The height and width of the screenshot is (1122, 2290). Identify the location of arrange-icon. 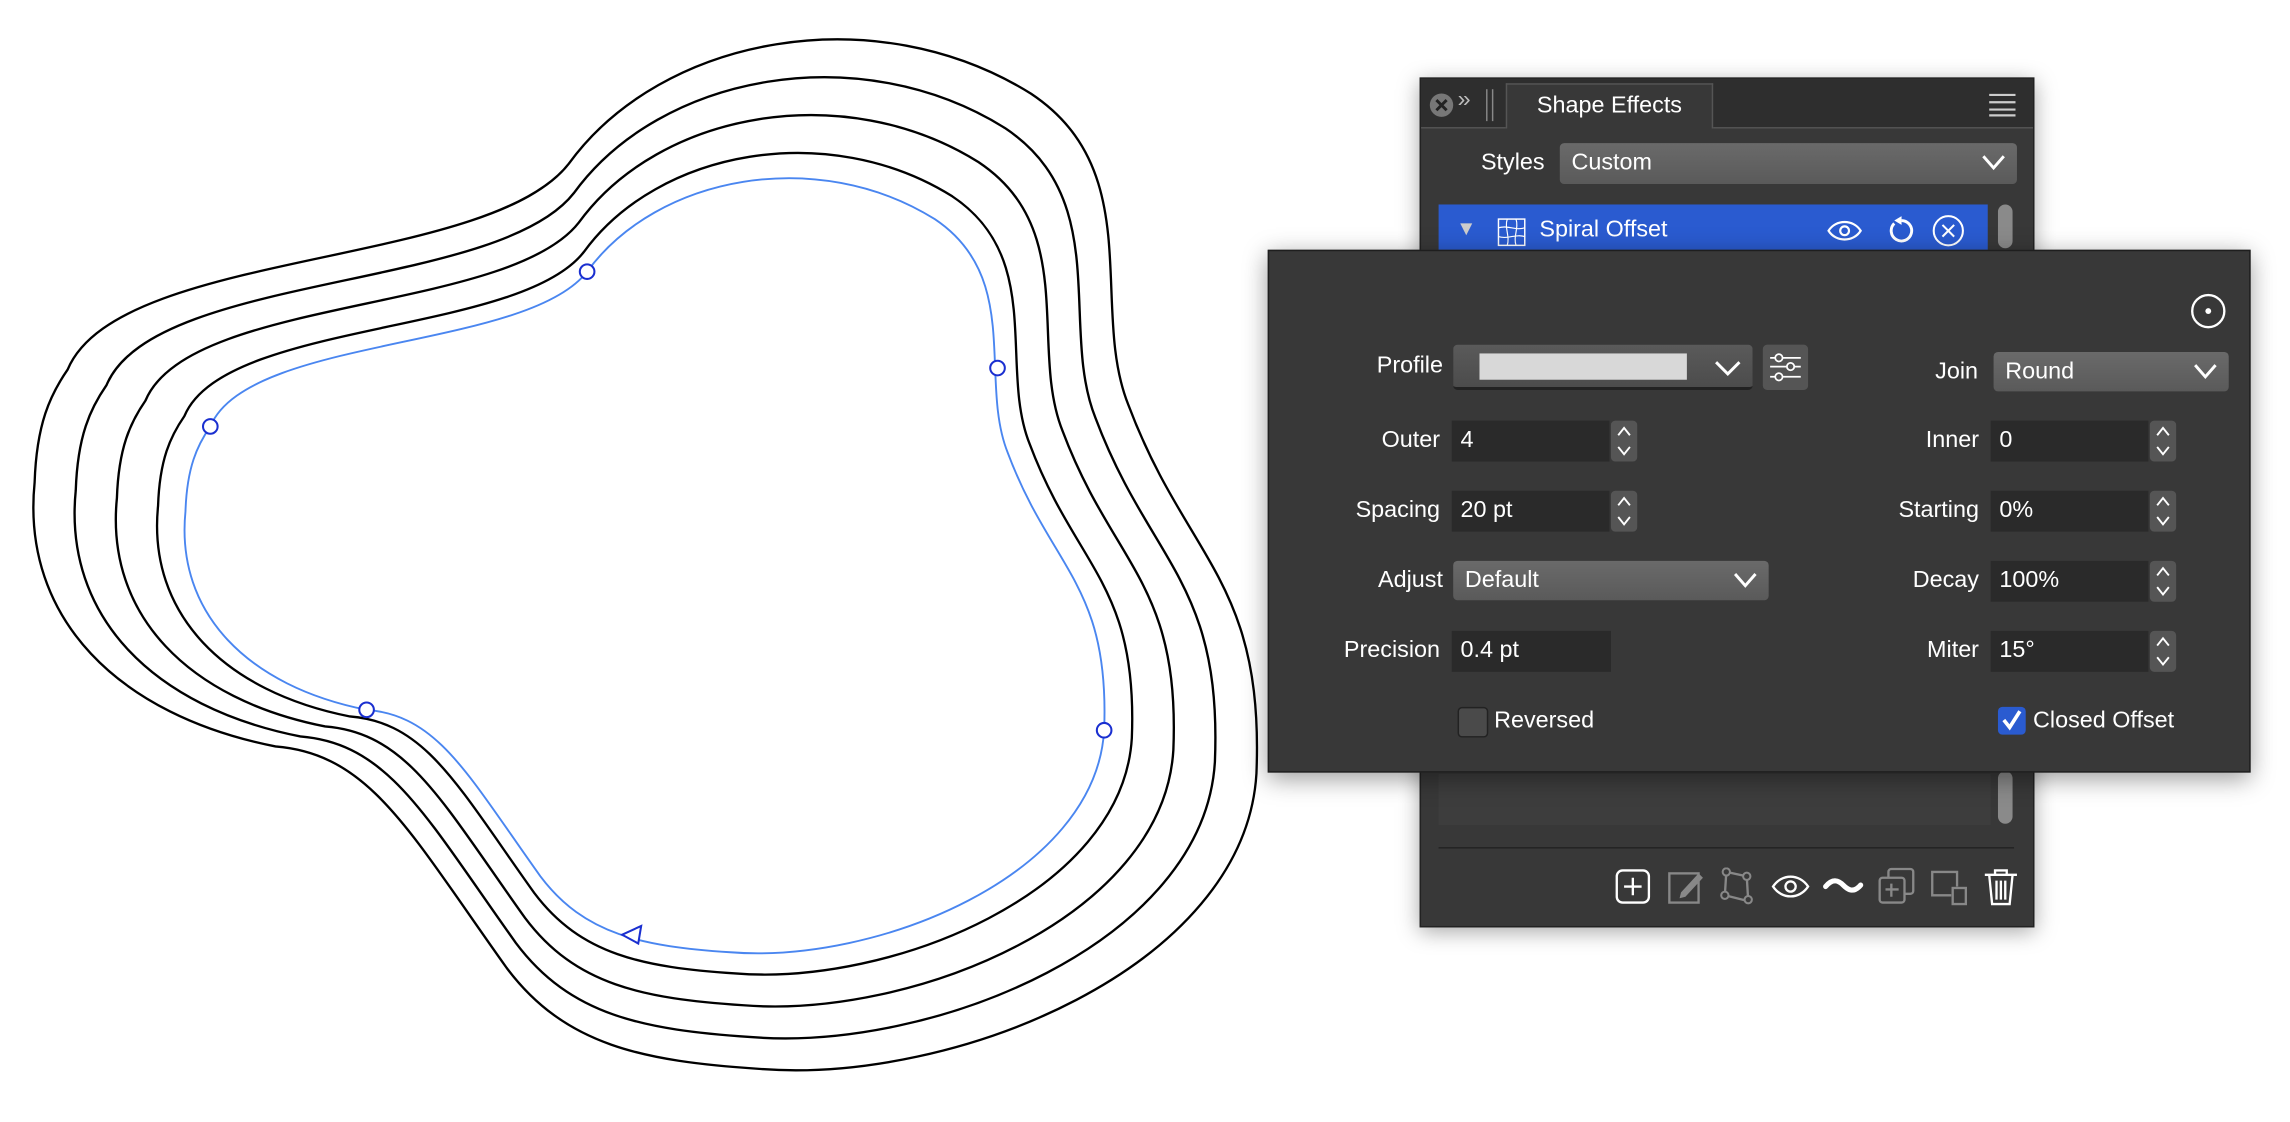
(1948, 887).